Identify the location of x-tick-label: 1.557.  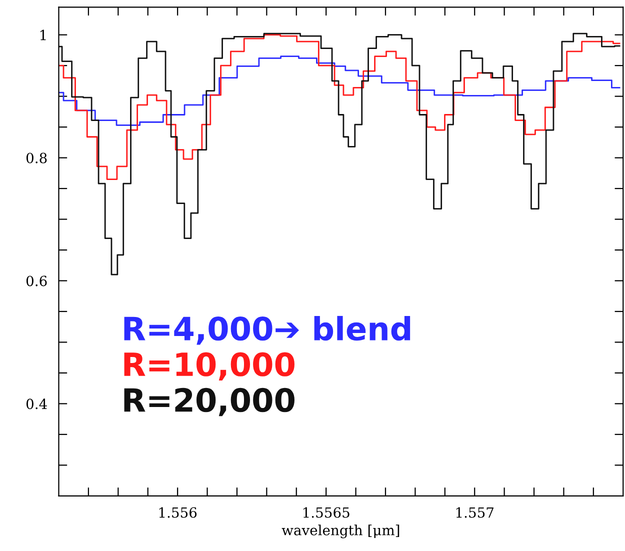
(475, 512).